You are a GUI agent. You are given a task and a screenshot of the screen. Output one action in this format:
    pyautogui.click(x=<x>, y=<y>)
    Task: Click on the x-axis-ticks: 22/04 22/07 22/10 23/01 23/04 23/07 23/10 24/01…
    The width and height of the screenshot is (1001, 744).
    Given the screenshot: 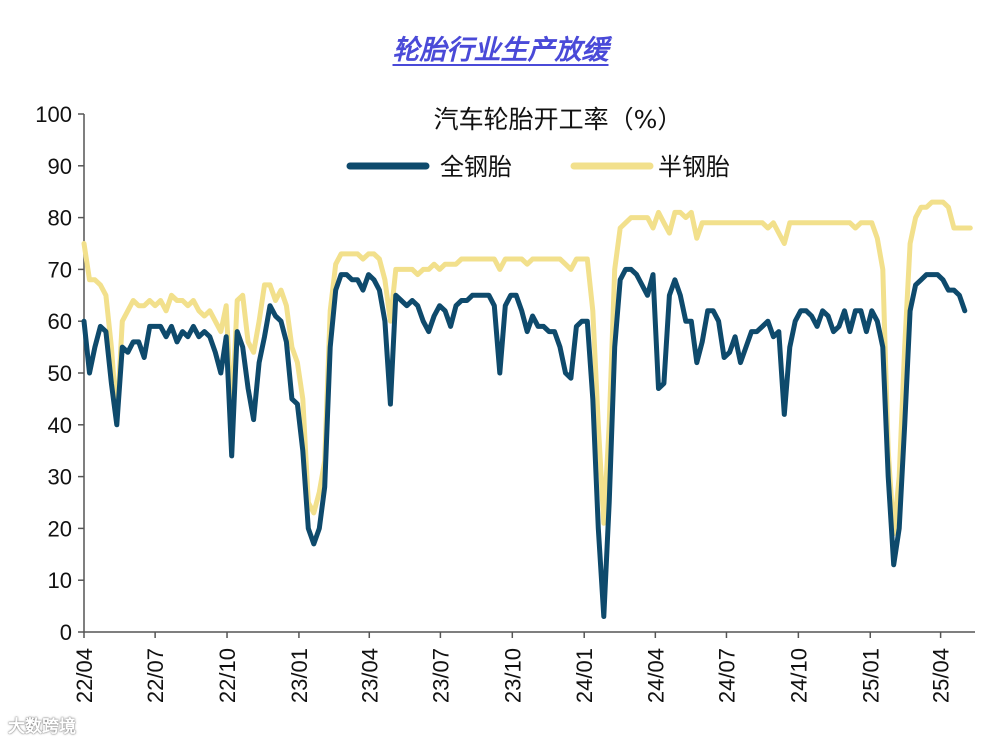 What is the action you would take?
    pyautogui.click(x=513, y=667)
    